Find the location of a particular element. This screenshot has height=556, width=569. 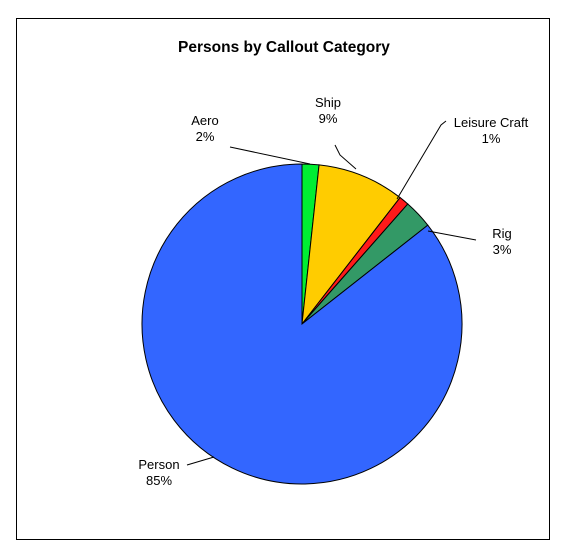

data-label-person-percent: 85% is located at coordinates (159, 480).